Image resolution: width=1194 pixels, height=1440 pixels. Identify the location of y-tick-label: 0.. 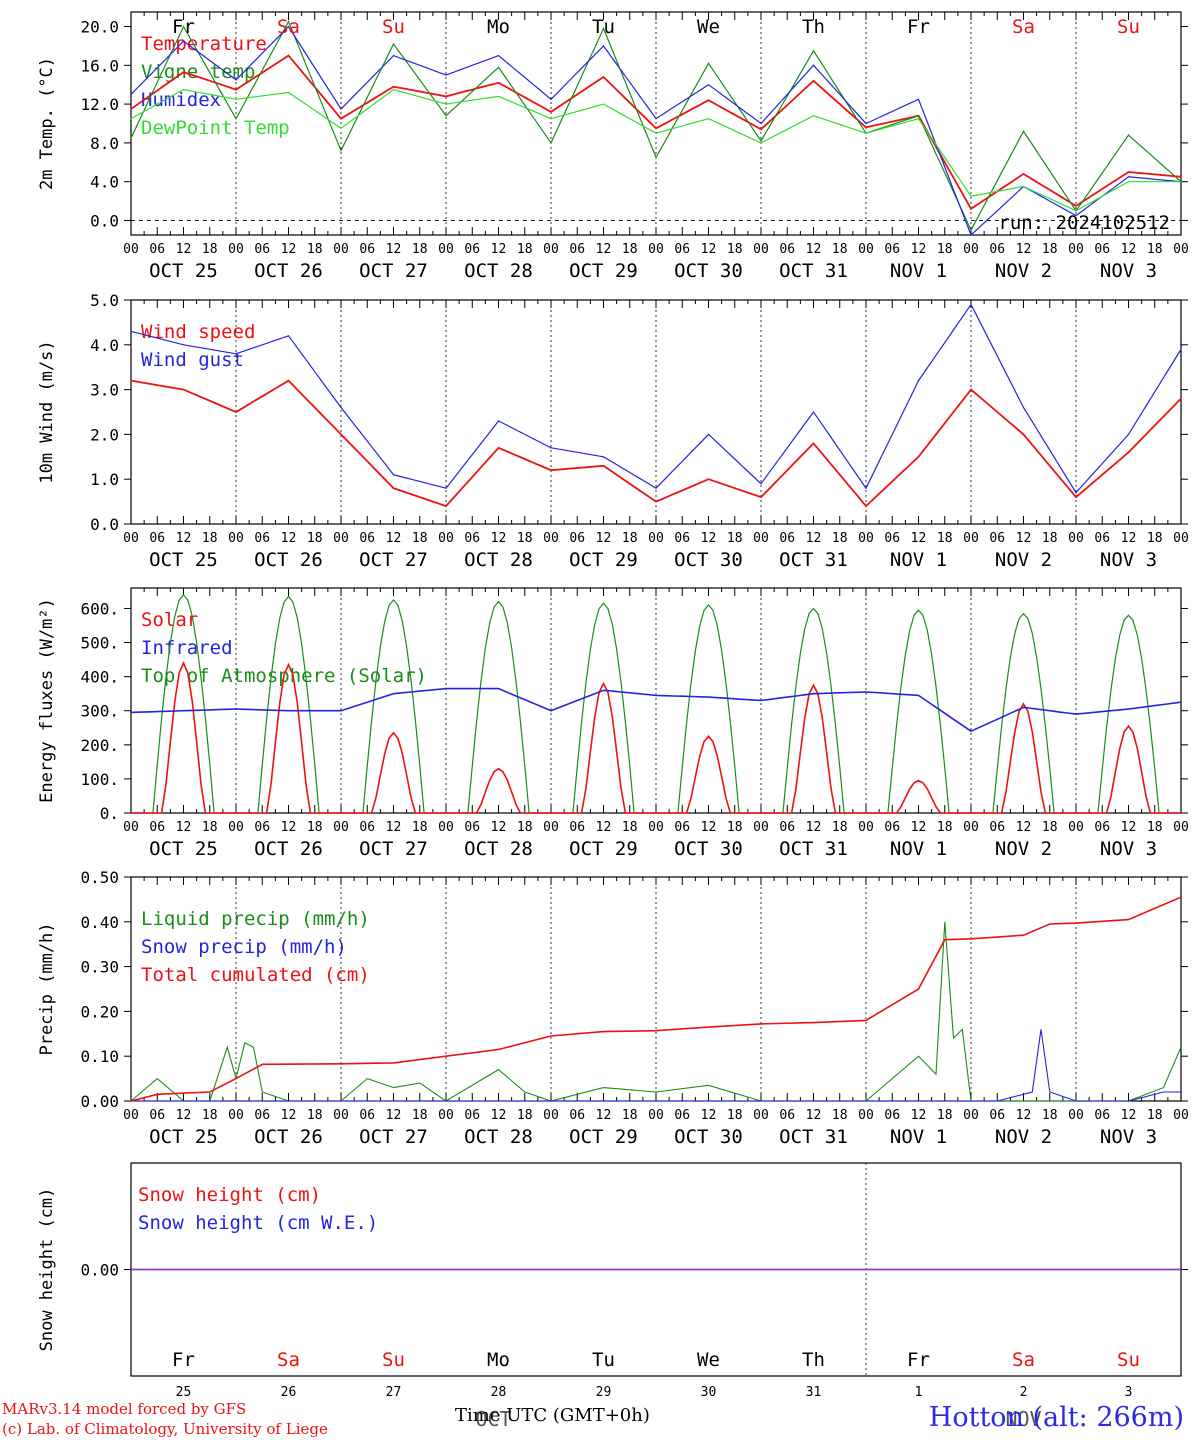
(109, 813).